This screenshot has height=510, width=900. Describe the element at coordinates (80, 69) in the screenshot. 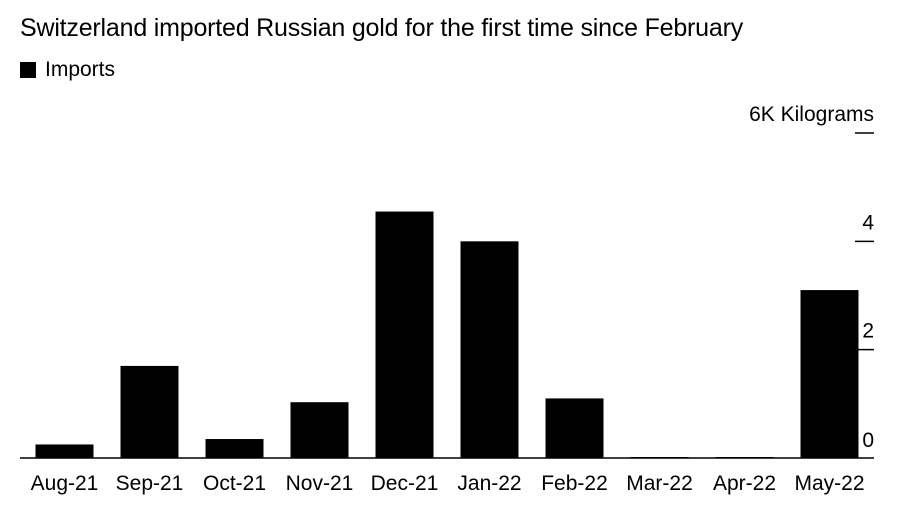

I see `legend-label: Imports` at that location.